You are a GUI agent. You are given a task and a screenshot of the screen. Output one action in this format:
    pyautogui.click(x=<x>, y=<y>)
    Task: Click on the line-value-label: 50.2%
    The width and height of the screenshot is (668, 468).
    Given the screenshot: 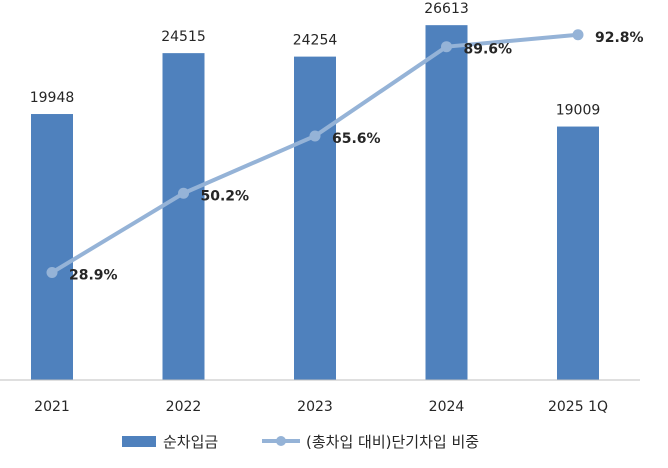 What is the action you would take?
    pyautogui.click(x=225, y=196)
    